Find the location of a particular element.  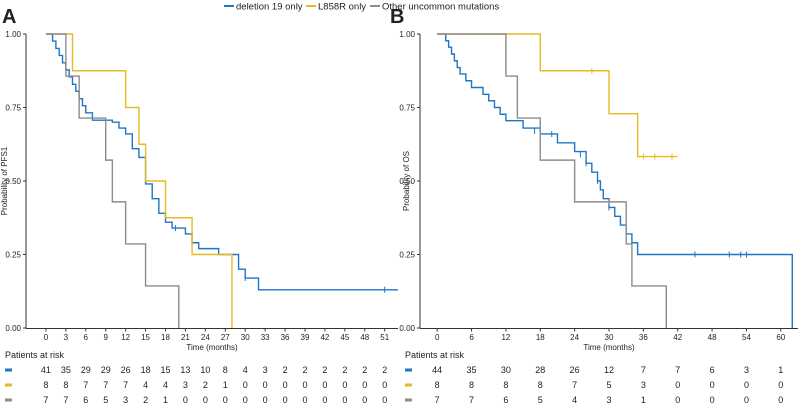

x-tick-label: 51 is located at coordinates (384, 337).